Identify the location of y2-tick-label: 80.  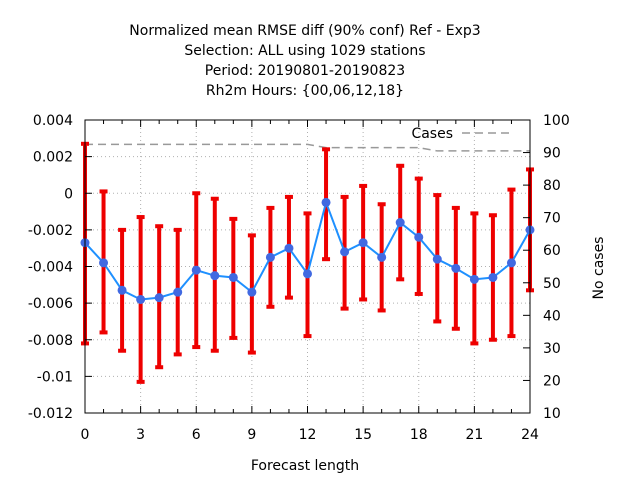
(552, 186).